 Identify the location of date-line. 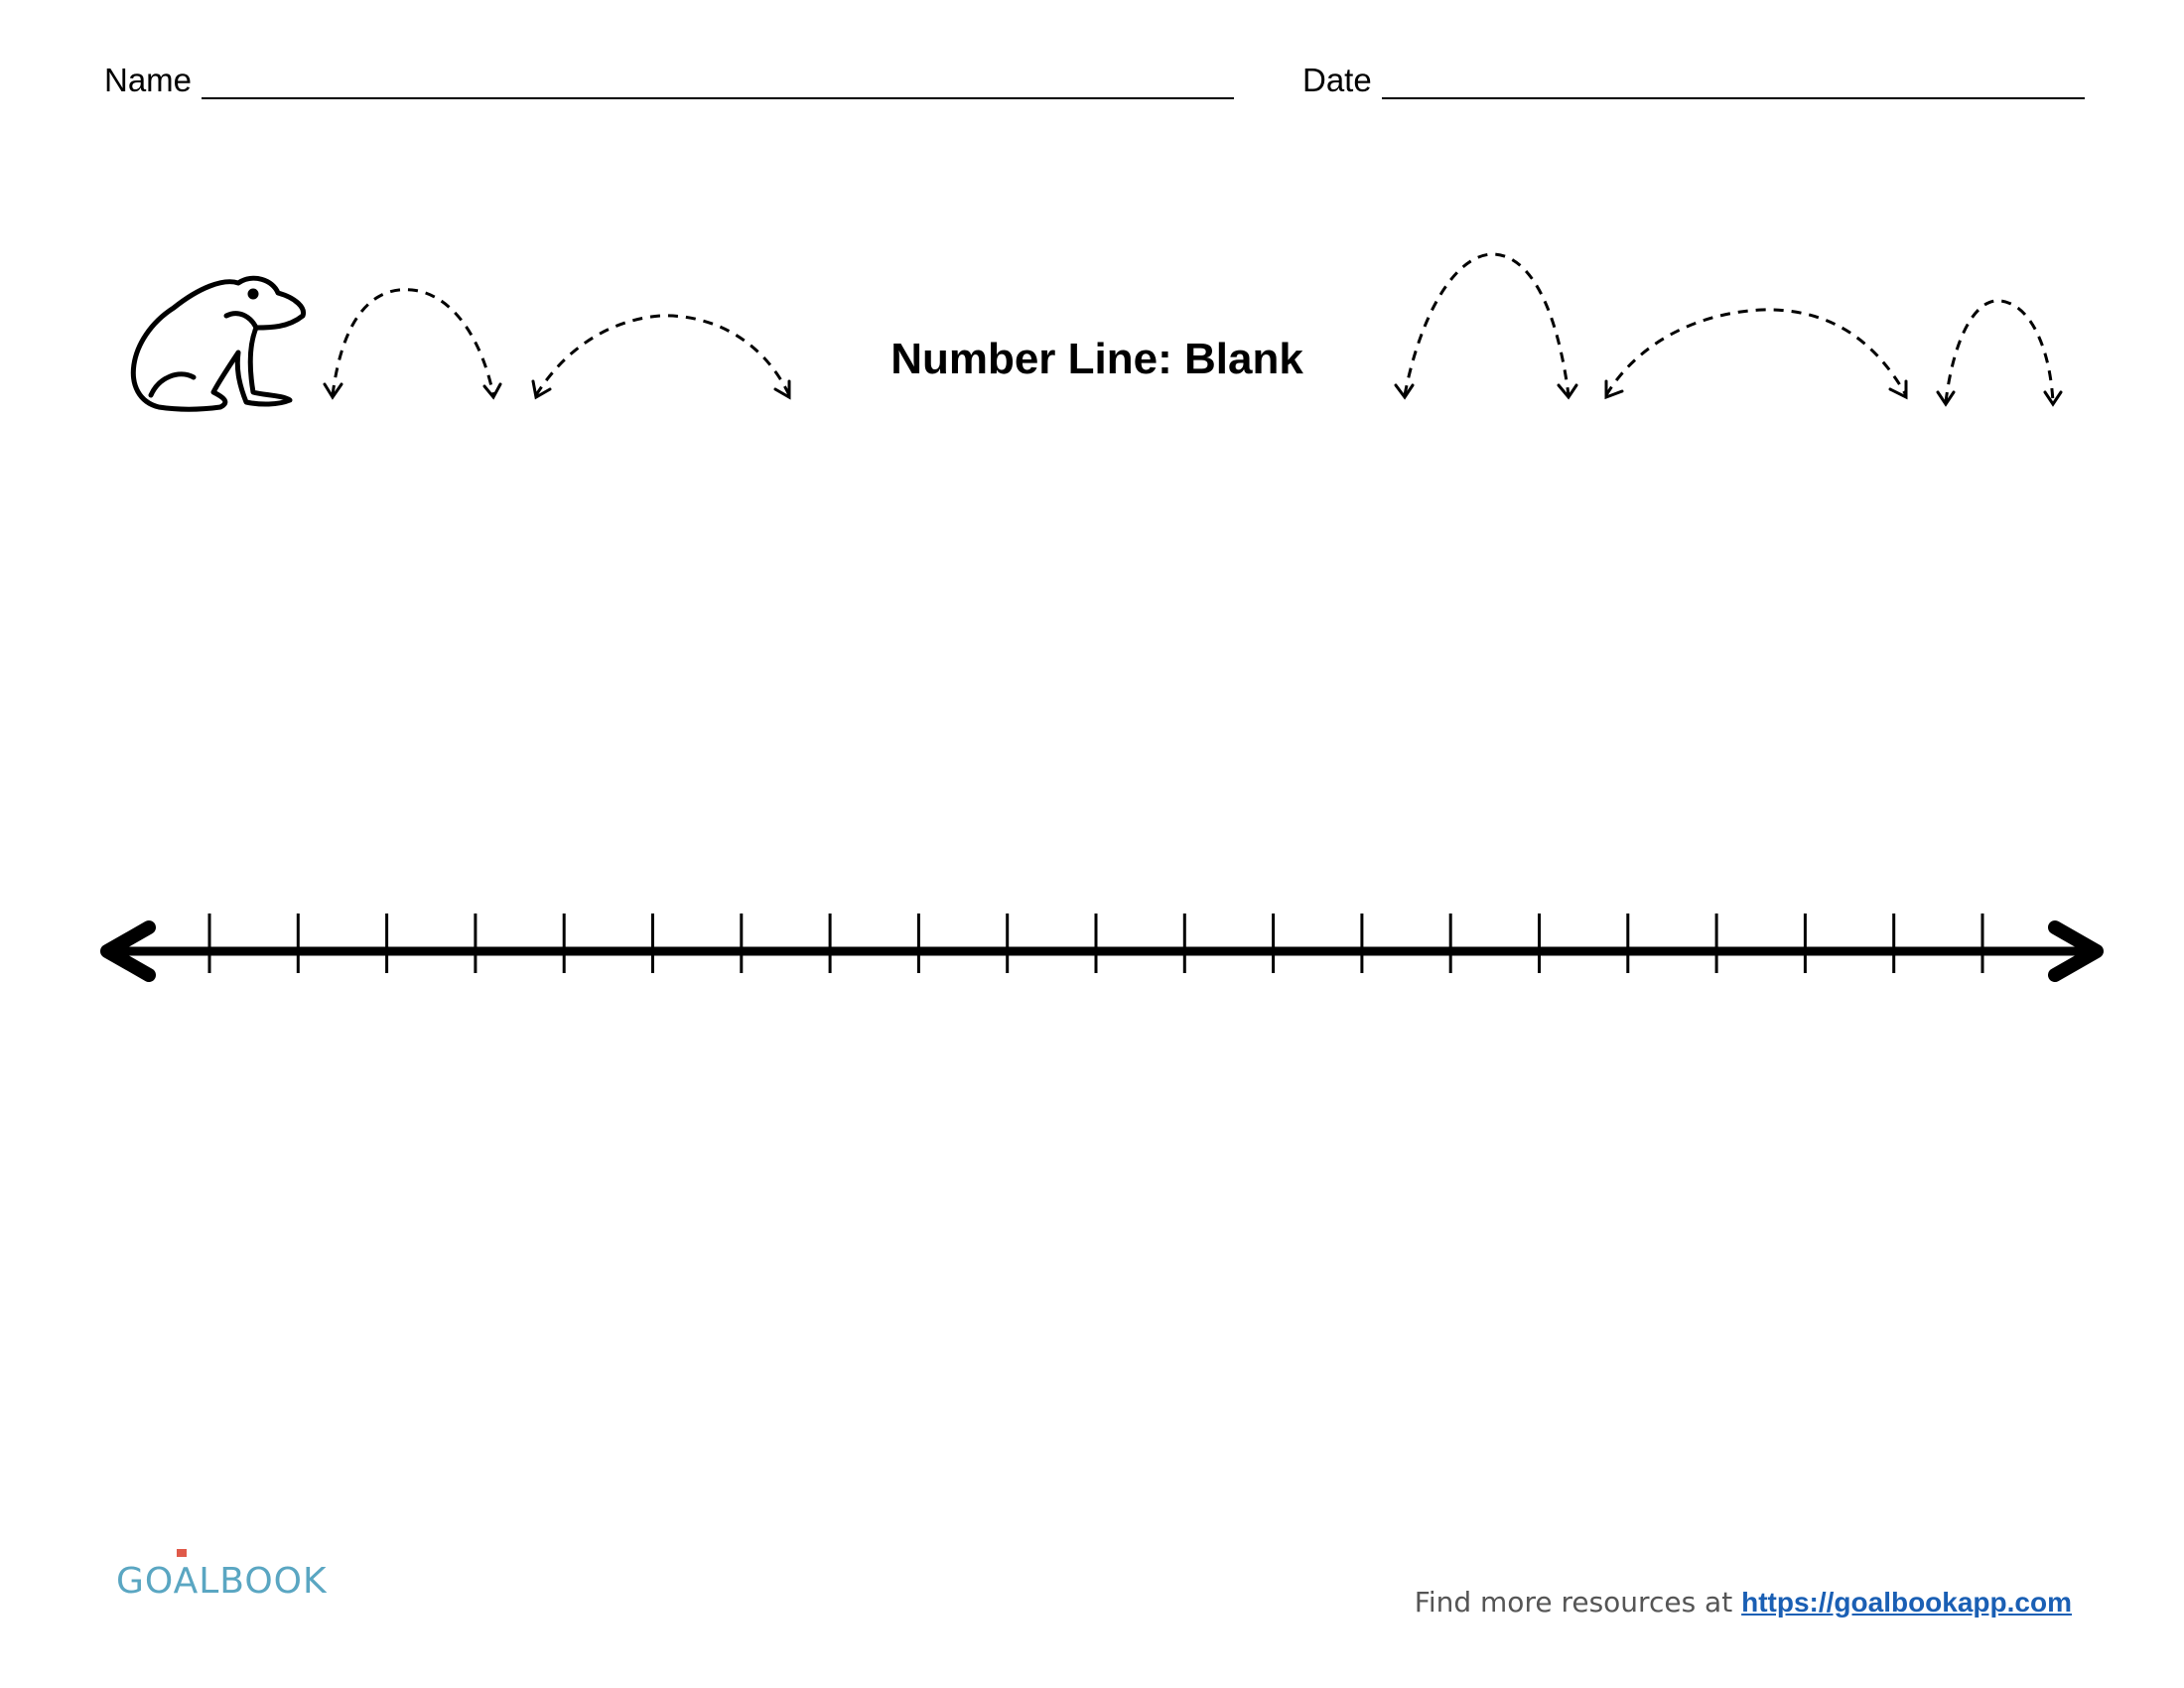
(1733, 83).